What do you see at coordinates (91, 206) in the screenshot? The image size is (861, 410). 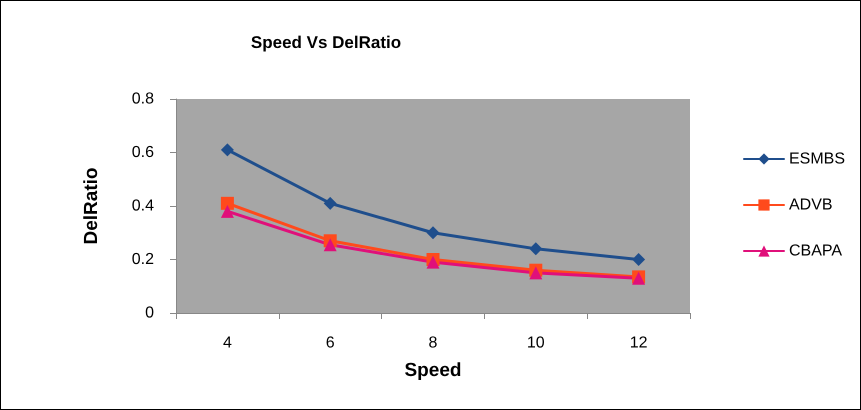 I see `y-axis-title: DelRatio` at bounding box center [91, 206].